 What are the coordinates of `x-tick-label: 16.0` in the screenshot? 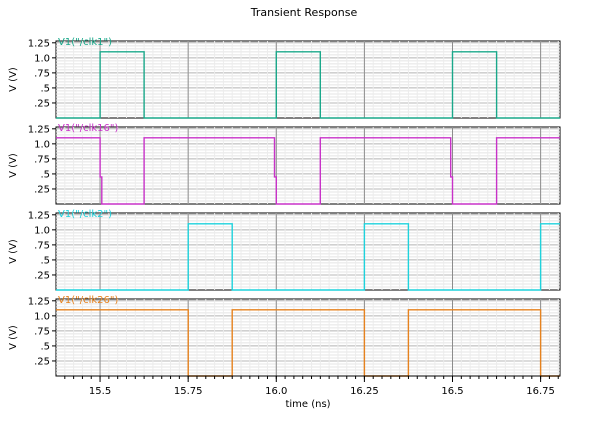 It's located at (276, 391).